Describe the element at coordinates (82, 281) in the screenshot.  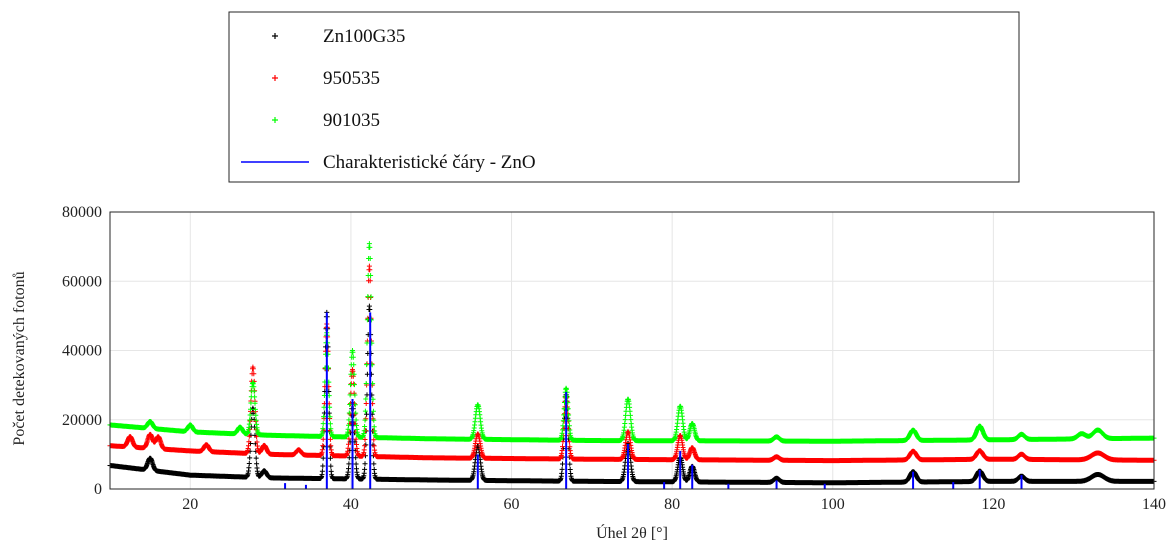
I see `y-tick-label: 60000` at that location.